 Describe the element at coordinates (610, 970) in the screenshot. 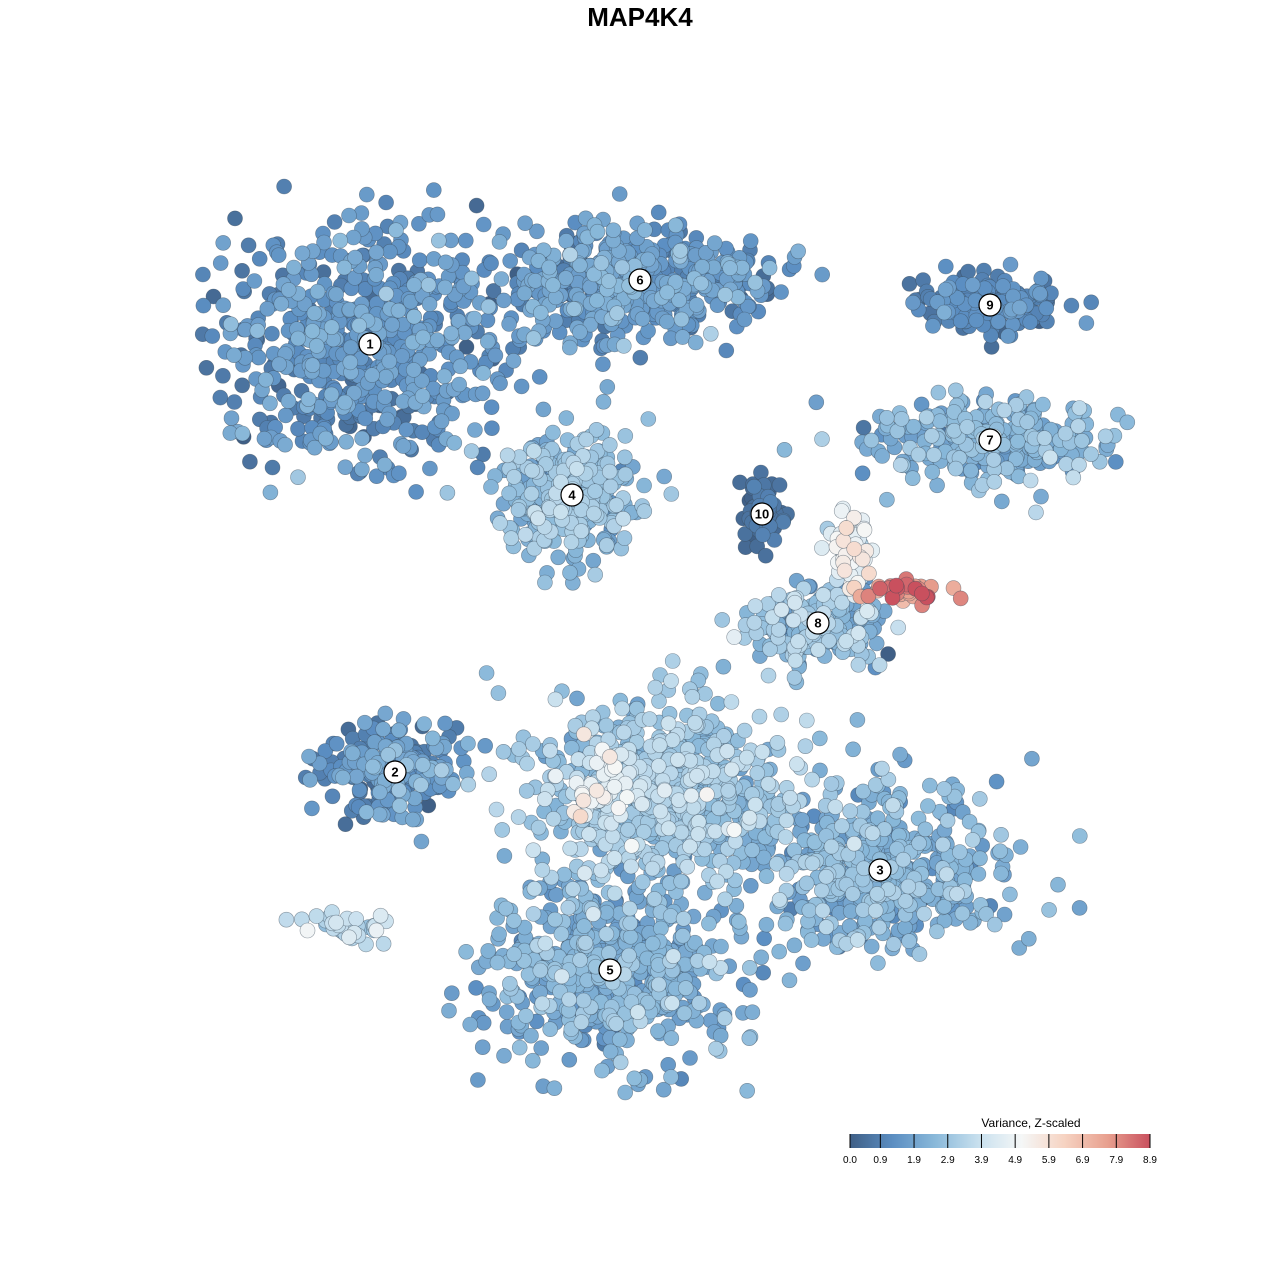

I see `cluster-label-5: 5` at that location.